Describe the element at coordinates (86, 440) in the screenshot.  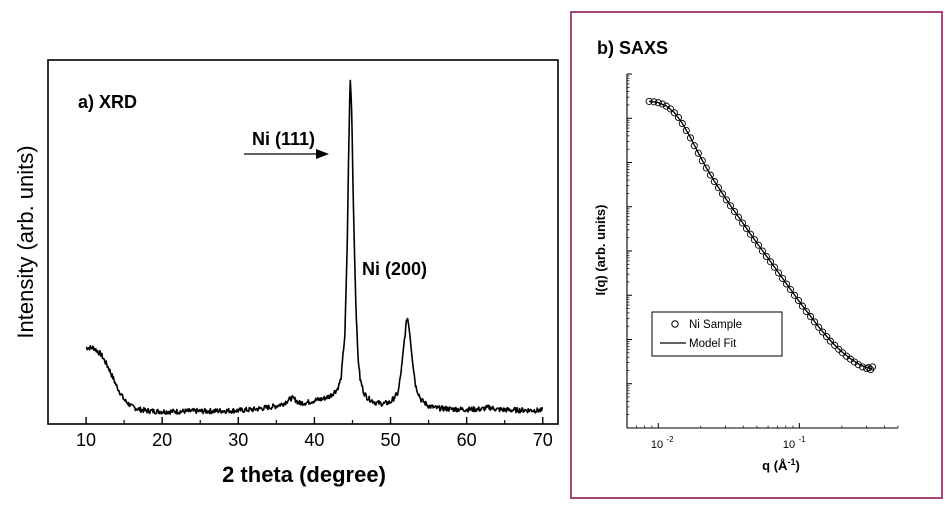
I see `xrd-x-tick-label: 10` at that location.